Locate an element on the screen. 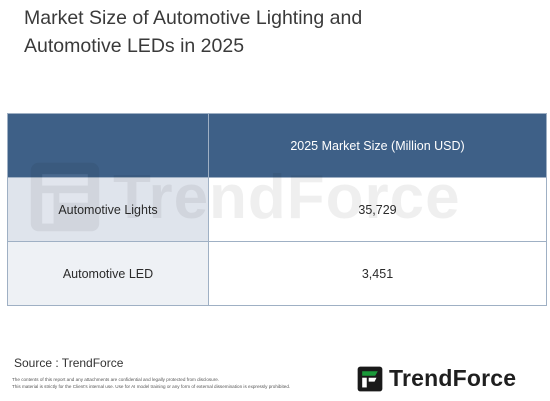 Image resolution: width=550 pixels, height=401 pixels. row-value: 3,451 is located at coordinates (377, 273).